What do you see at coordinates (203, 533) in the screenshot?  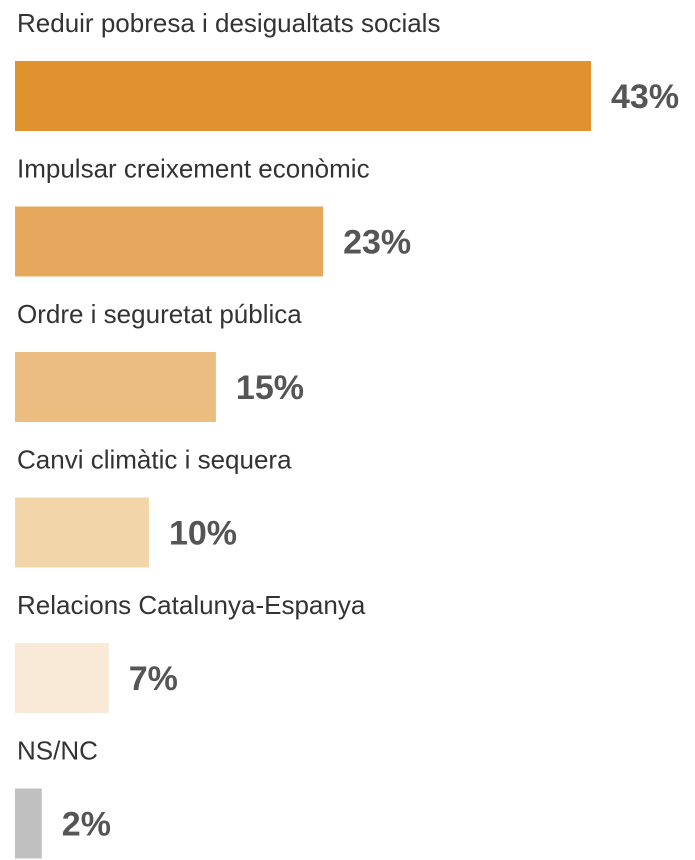 I see `value-label: 10%` at bounding box center [203, 533].